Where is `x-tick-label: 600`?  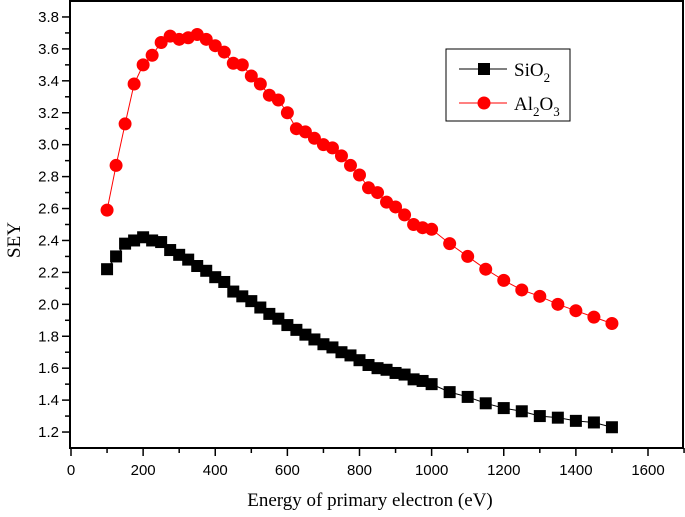
x-tick-label: 600 is located at coordinates (287, 470).